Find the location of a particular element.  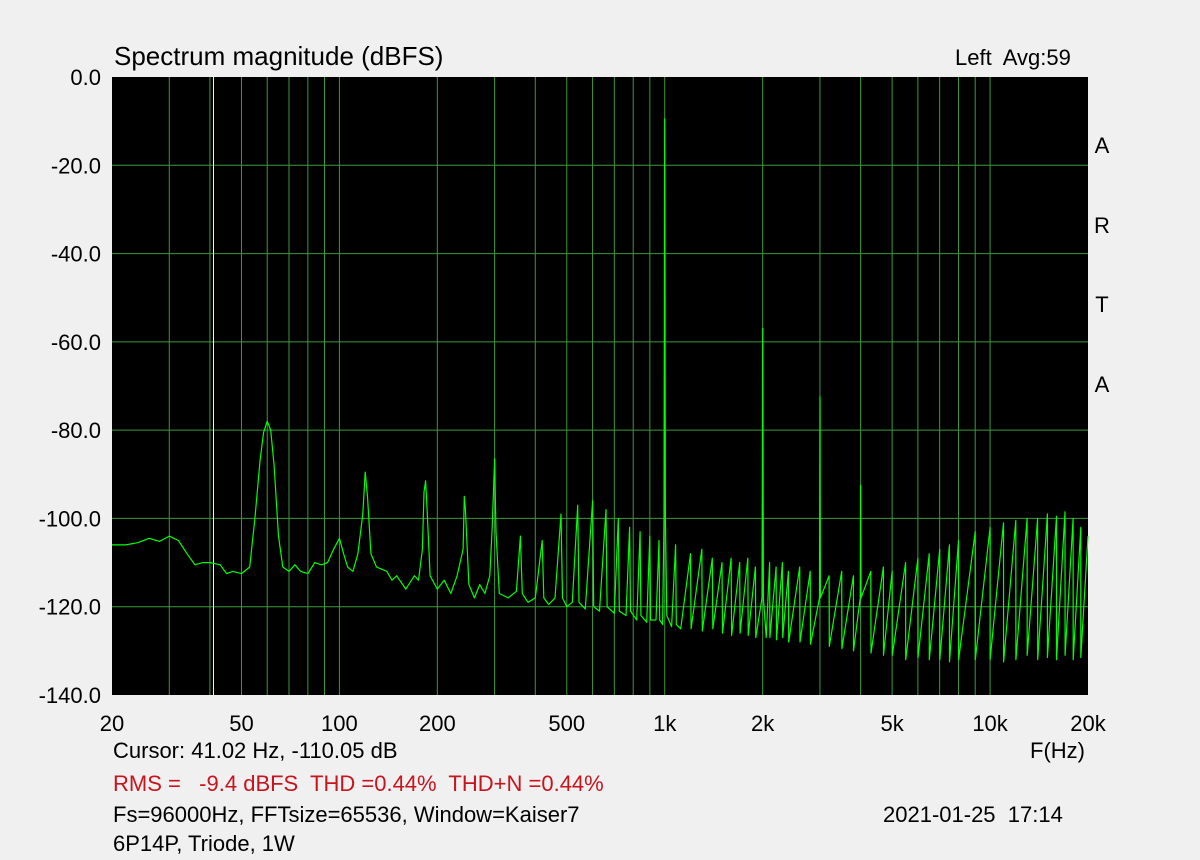

x-axis-tick-labels: 20 50 100 200 500 1k 2k 5k 10k 20k is located at coordinates (603, 723).